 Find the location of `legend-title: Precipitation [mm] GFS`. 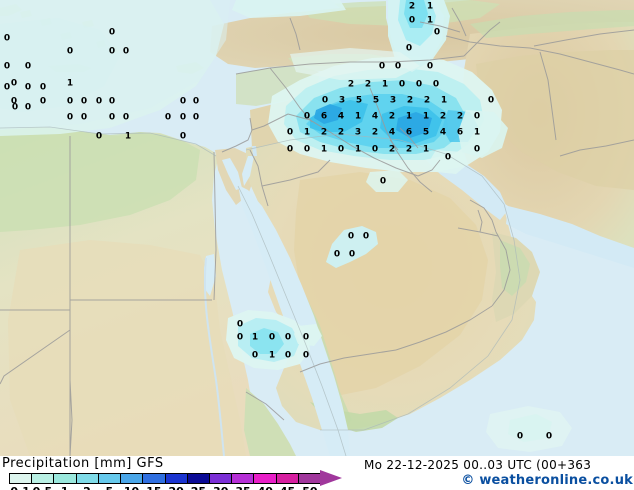

legend-title: Precipitation [mm] GFS is located at coordinates (83, 463).